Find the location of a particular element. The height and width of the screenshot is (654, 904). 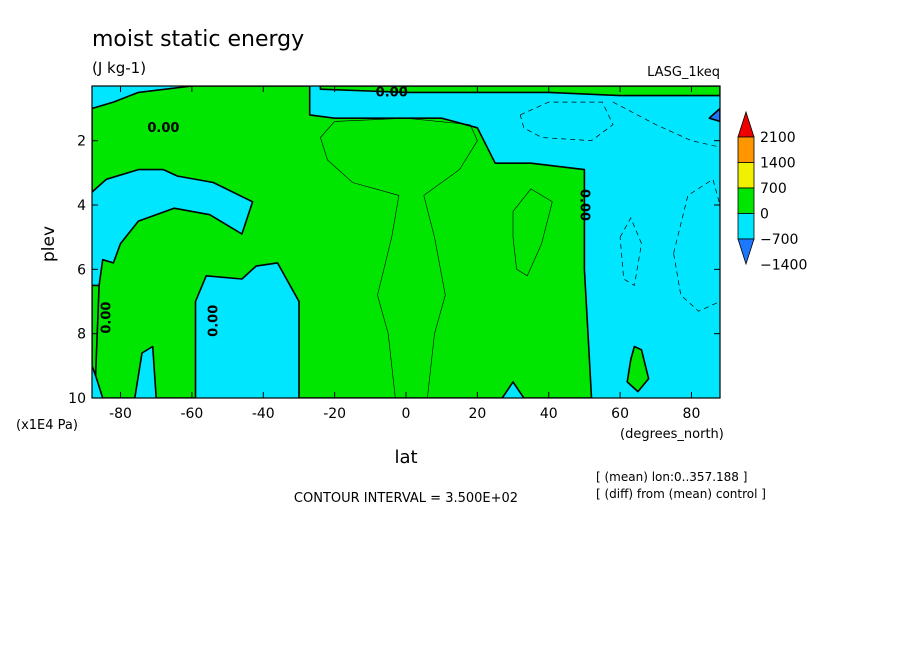

chart-subtitle: (J kg-1) is located at coordinates (119, 68).